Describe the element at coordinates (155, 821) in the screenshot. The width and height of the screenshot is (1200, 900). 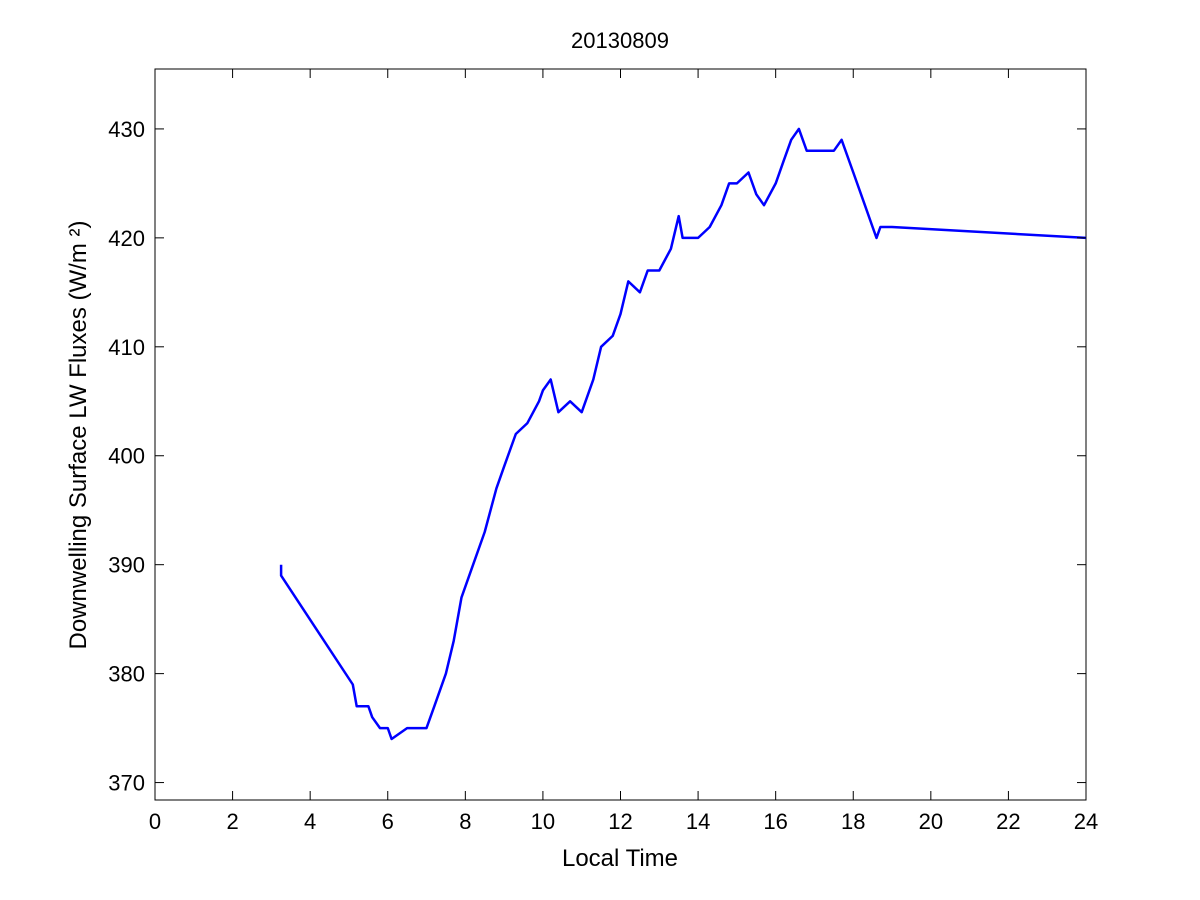
I see `x-tick-label: 0` at that location.